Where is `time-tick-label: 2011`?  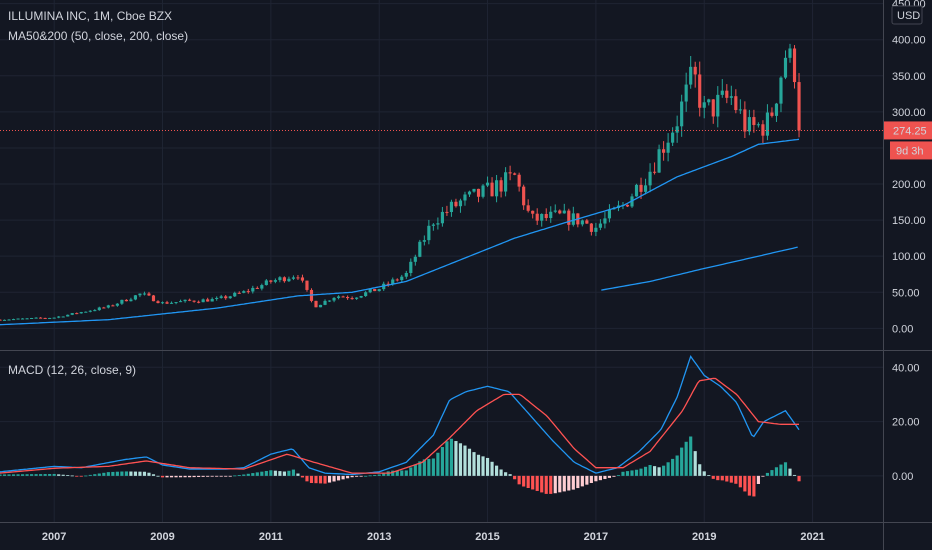
time-tick-label: 2011 is located at coordinates (271, 537).